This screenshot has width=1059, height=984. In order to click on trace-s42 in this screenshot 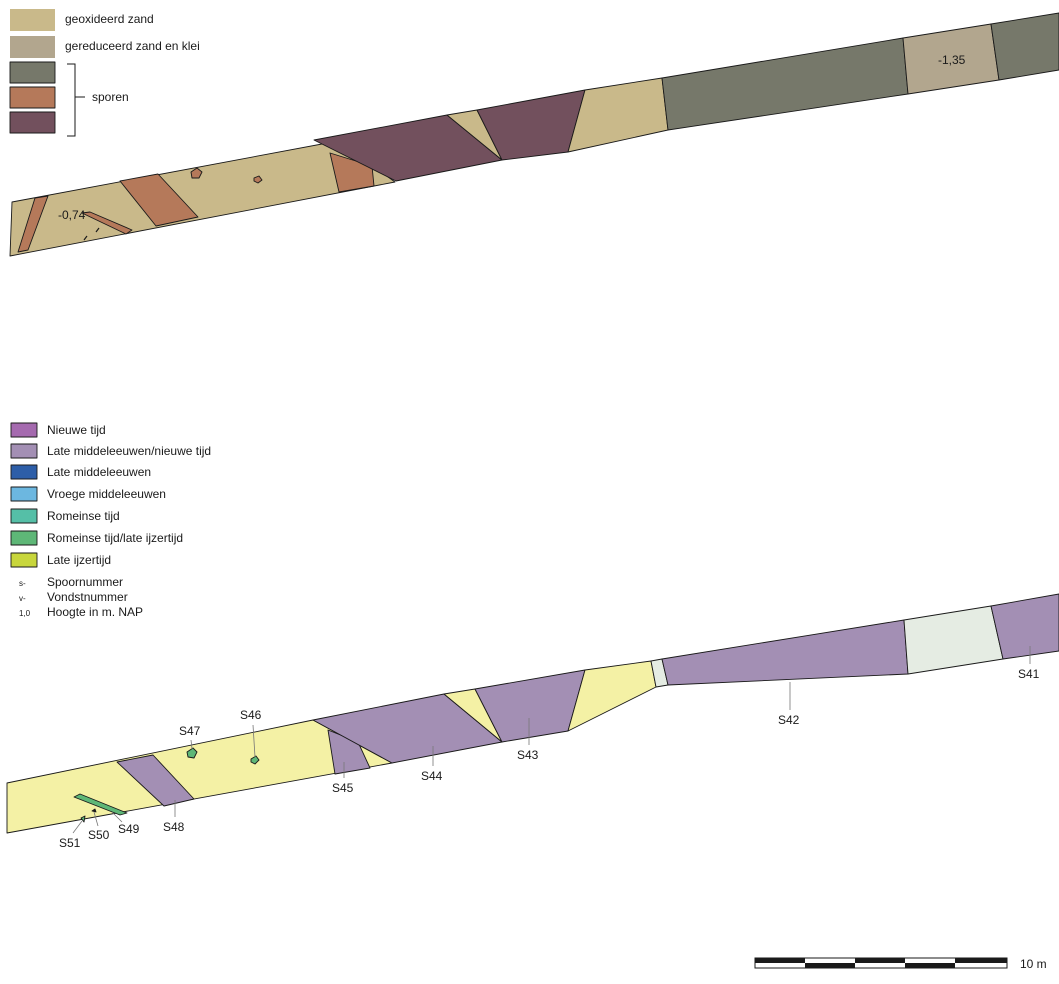, I will do `click(785, 652)`.